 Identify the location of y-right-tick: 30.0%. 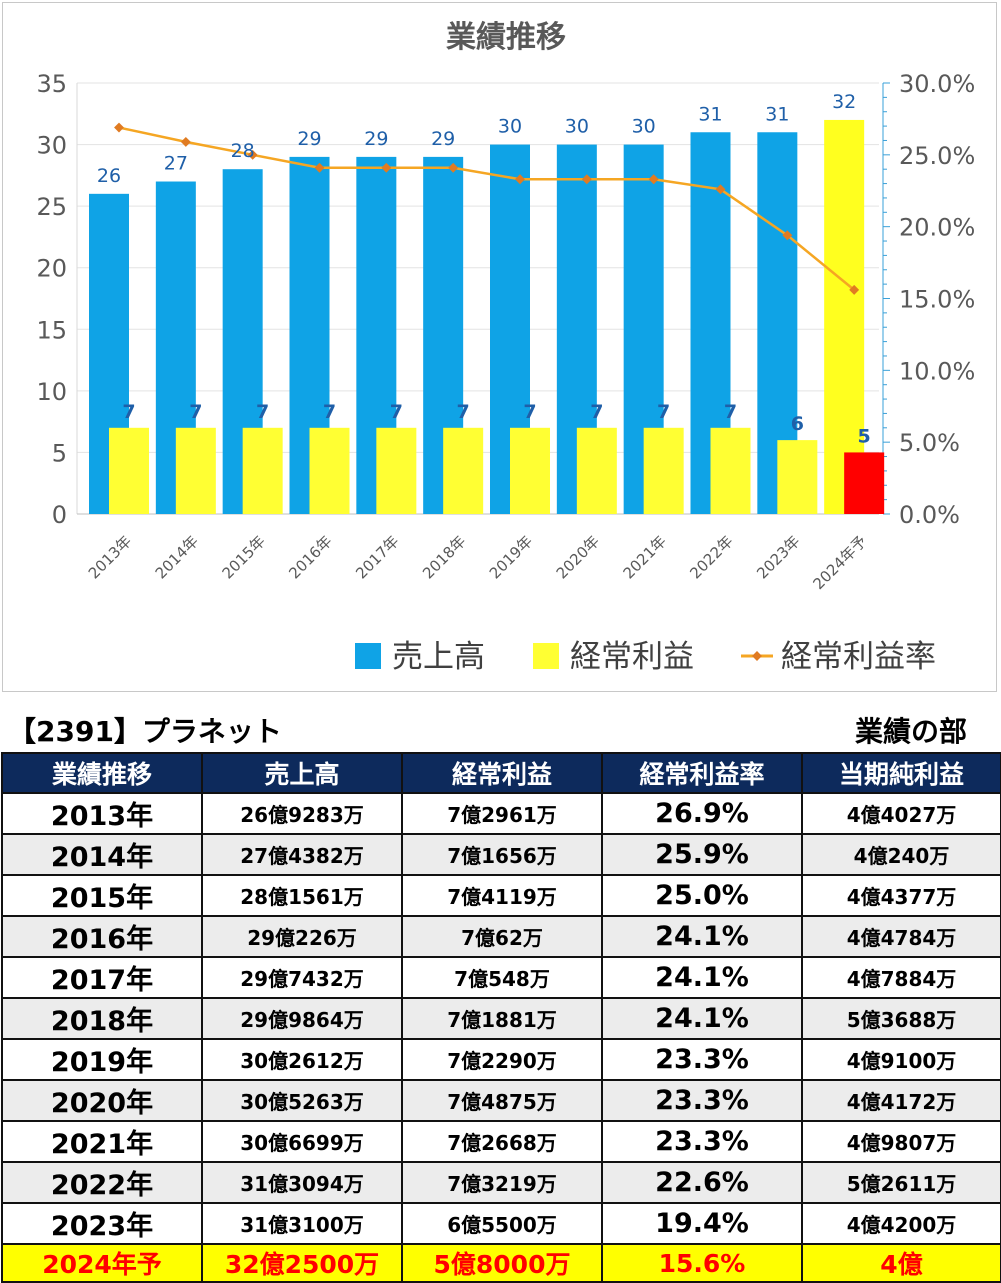
(937, 84).